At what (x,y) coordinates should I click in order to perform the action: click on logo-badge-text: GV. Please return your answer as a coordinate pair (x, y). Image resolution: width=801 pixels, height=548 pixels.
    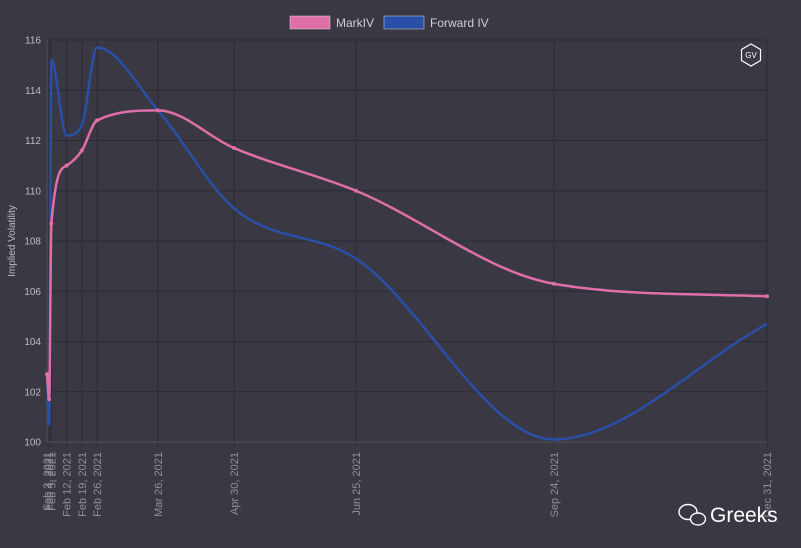
    Looking at the image, I should click on (751, 55).